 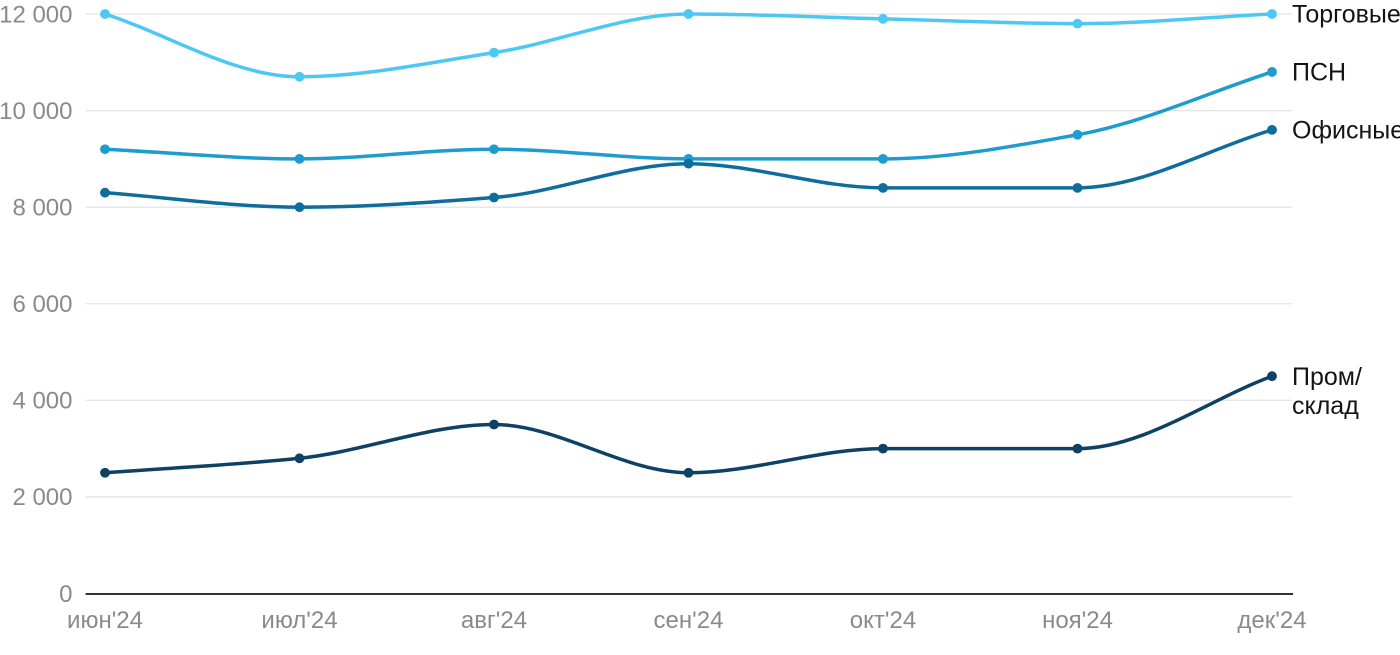 I want to click on svg-text: 4 000, so click(x=42, y=401).